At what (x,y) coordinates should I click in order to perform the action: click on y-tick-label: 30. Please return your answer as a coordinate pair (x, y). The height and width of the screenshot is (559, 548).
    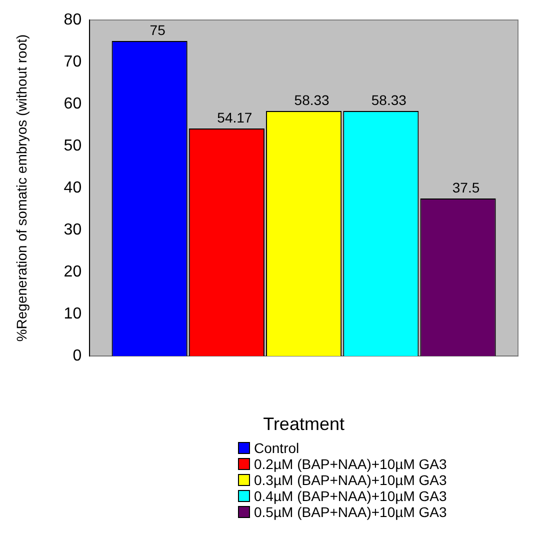
    Looking at the image, I should click on (73, 229).